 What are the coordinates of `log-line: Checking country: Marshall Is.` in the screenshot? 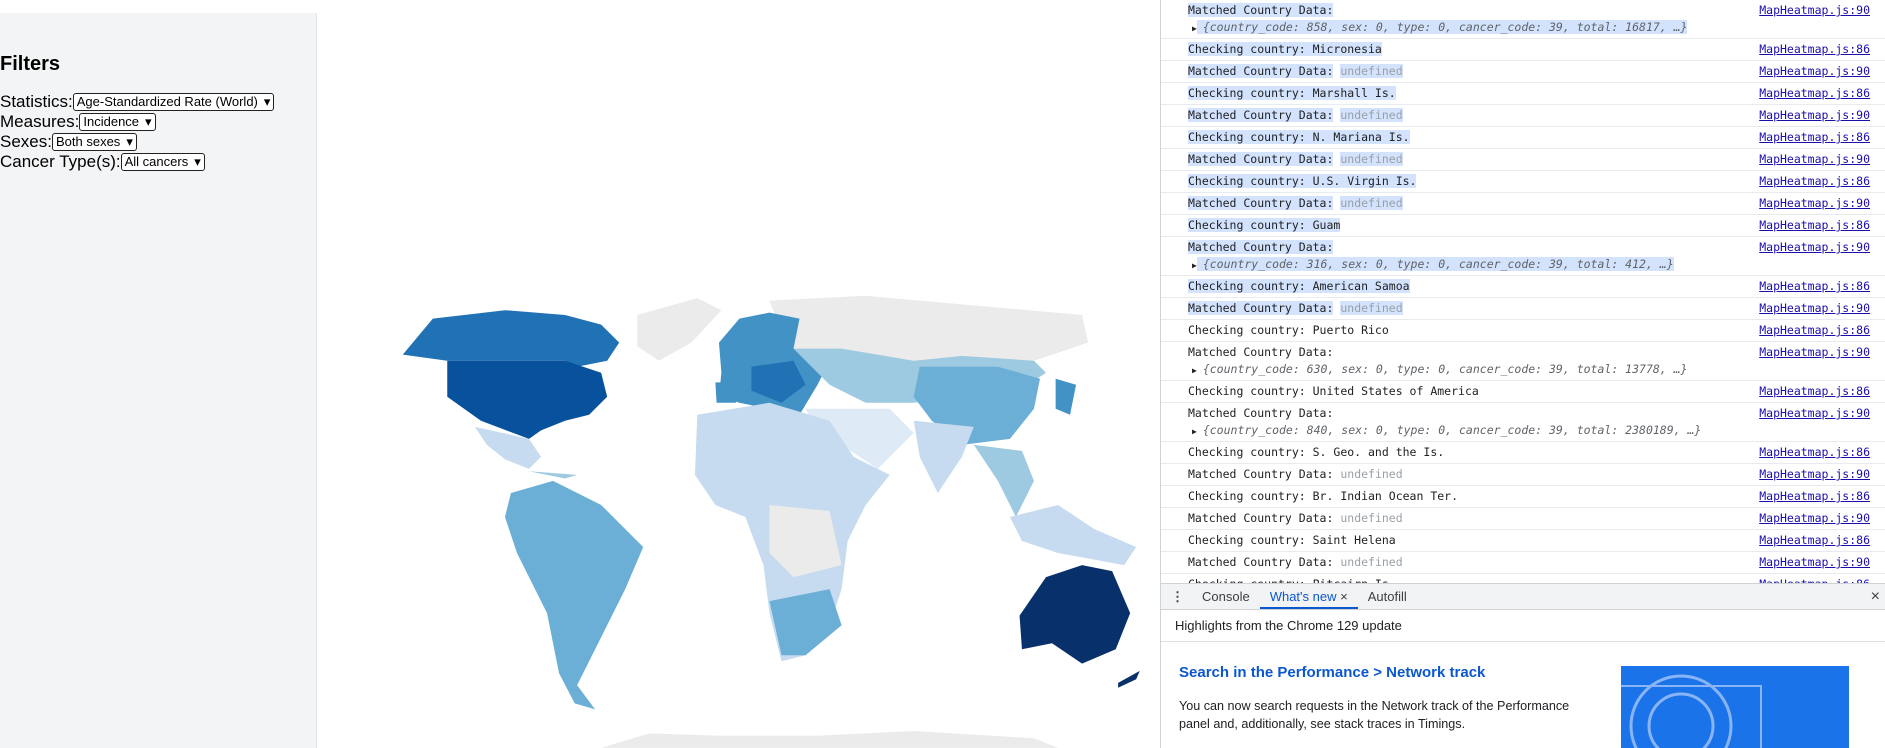 It's located at (1292, 93).